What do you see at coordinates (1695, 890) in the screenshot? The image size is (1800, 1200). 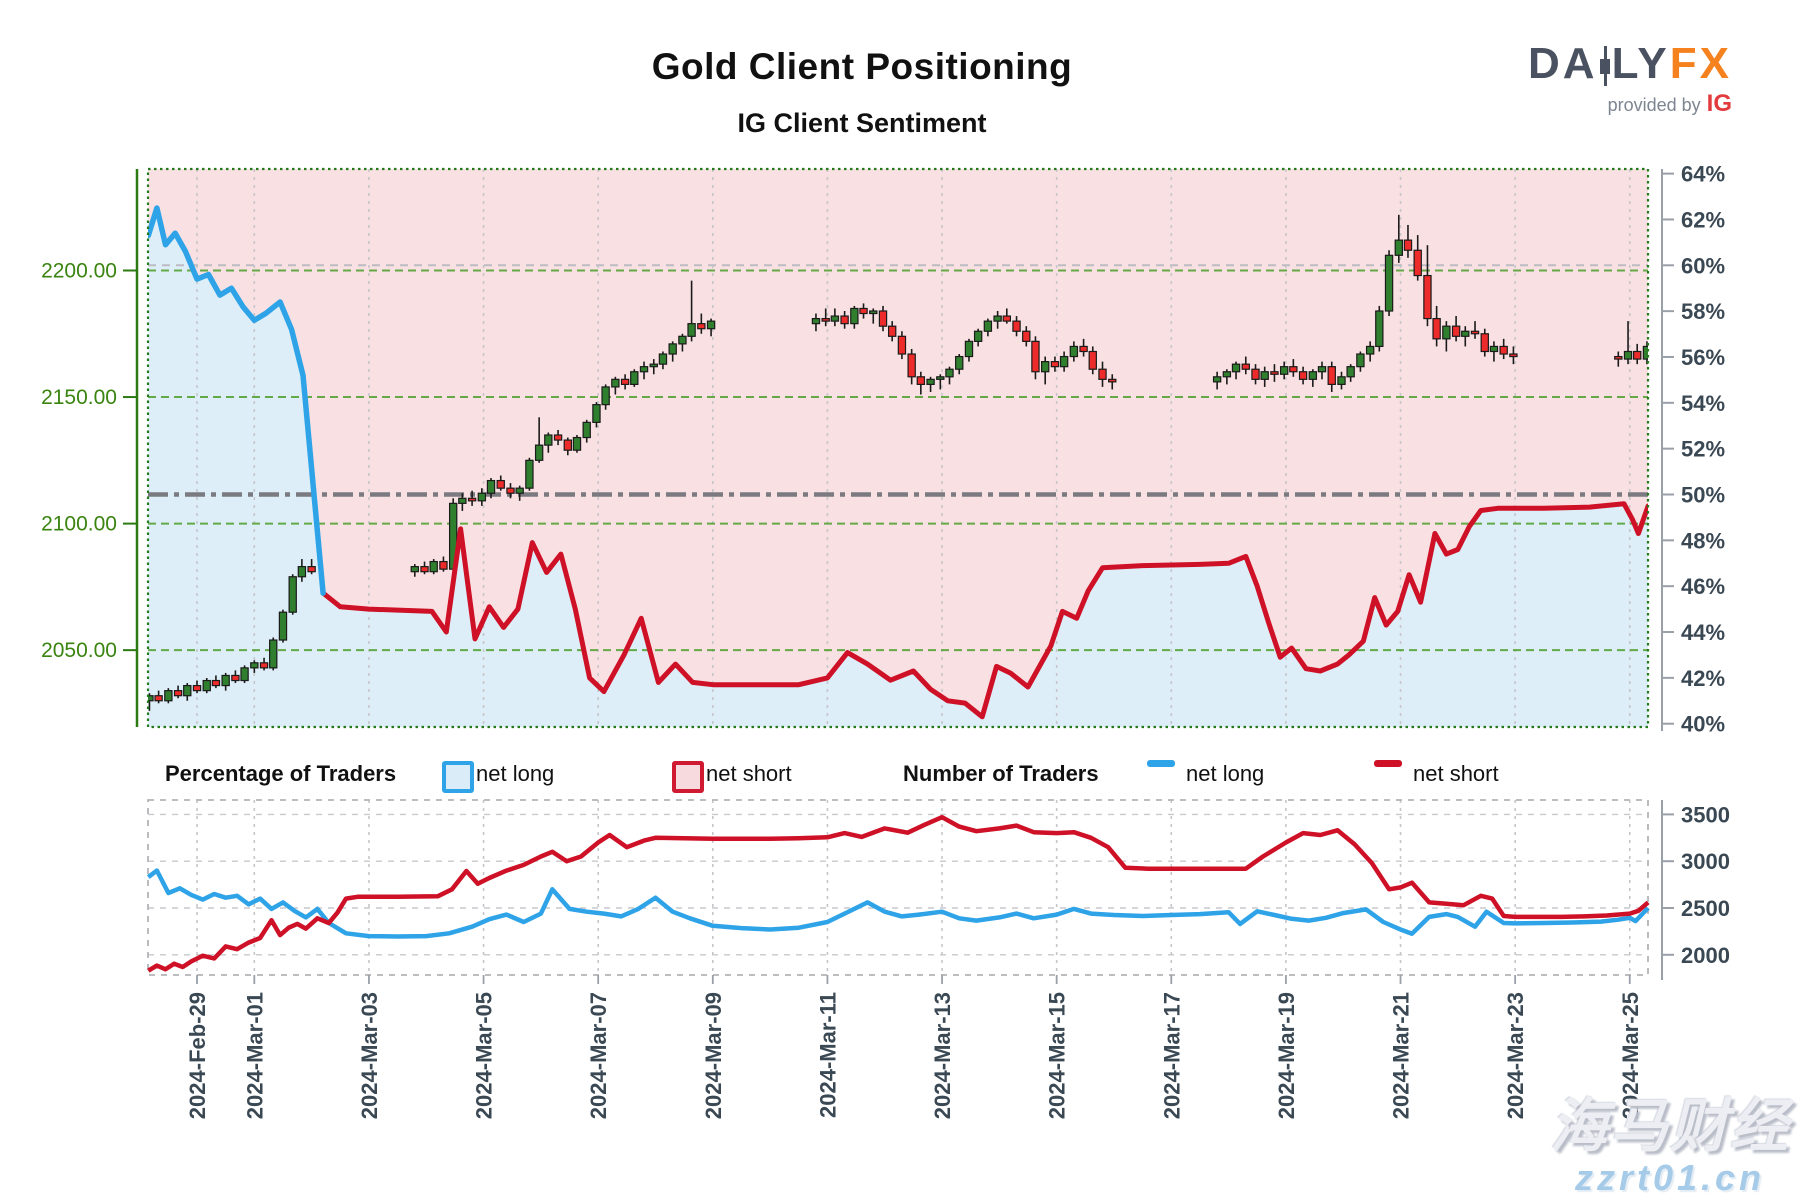 I see `bottom-right-axis: 3500 3000 2500 2000` at bounding box center [1695, 890].